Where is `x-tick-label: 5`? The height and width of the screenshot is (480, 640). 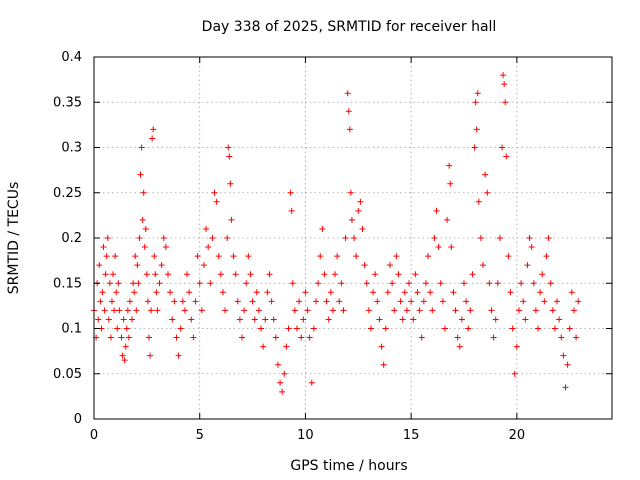
x-tick-label: 5 is located at coordinates (200, 435).